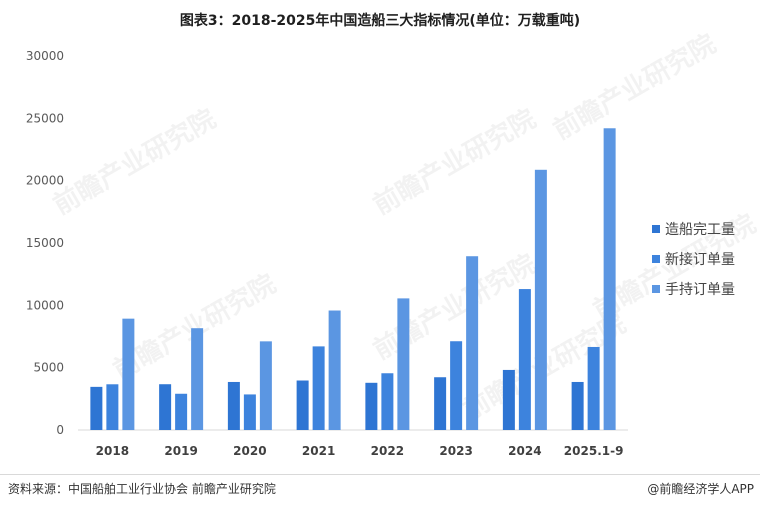 The image size is (760, 506). What do you see at coordinates (387, 451) in the screenshot?
I see `x-tick-label: 2022` at bounding box center [387, 451].